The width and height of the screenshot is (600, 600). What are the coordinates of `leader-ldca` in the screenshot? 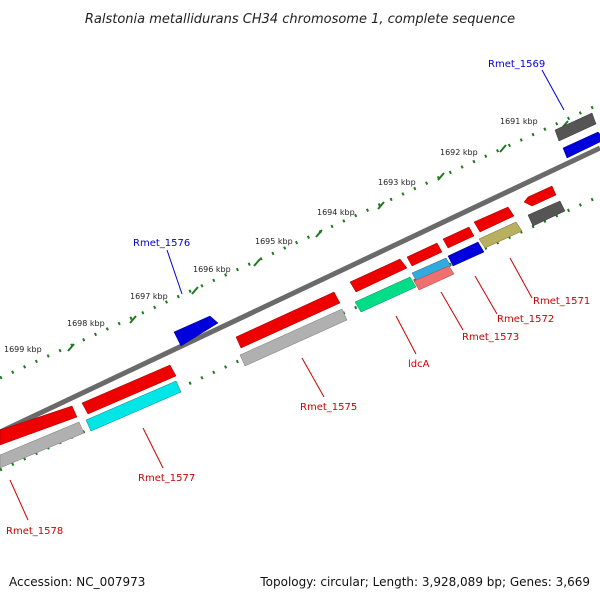 It's located at (406, 335).